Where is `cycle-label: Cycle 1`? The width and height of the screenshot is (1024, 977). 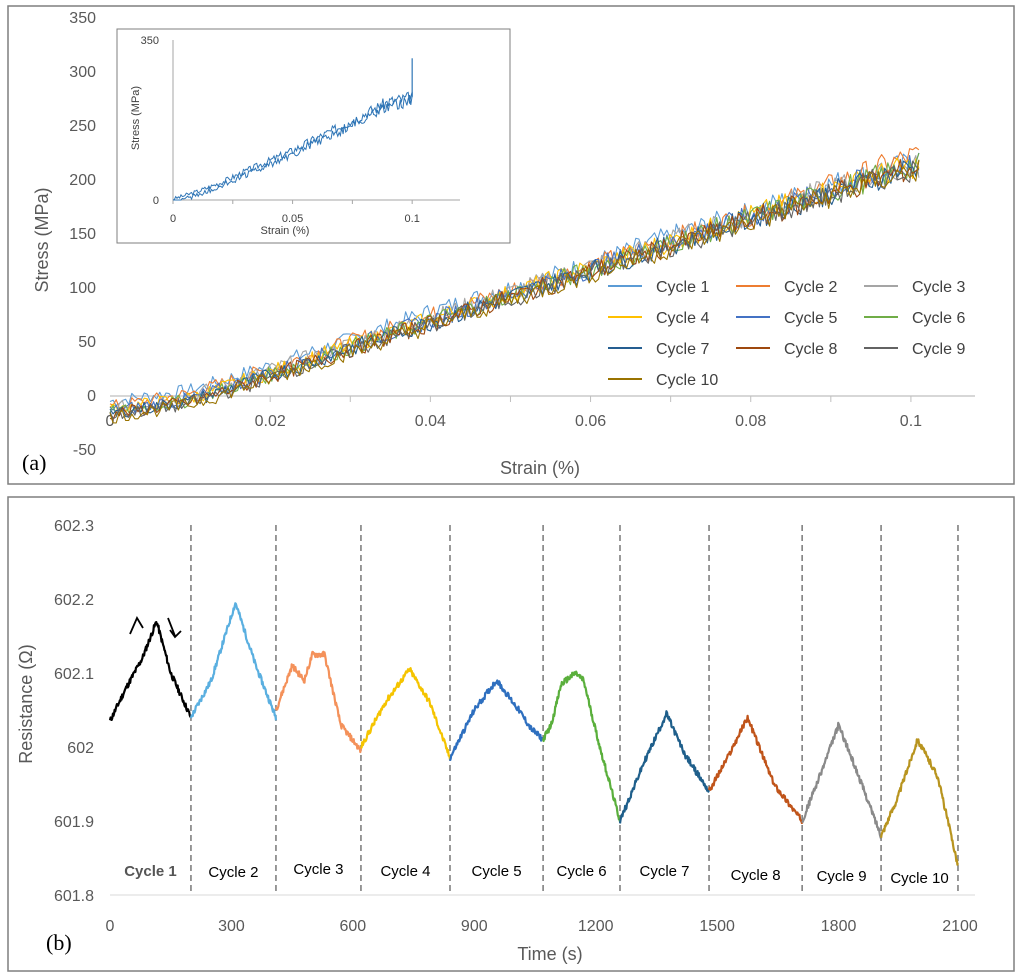
cycle-label: Cycle 1 is located at coordinates (150, 871).